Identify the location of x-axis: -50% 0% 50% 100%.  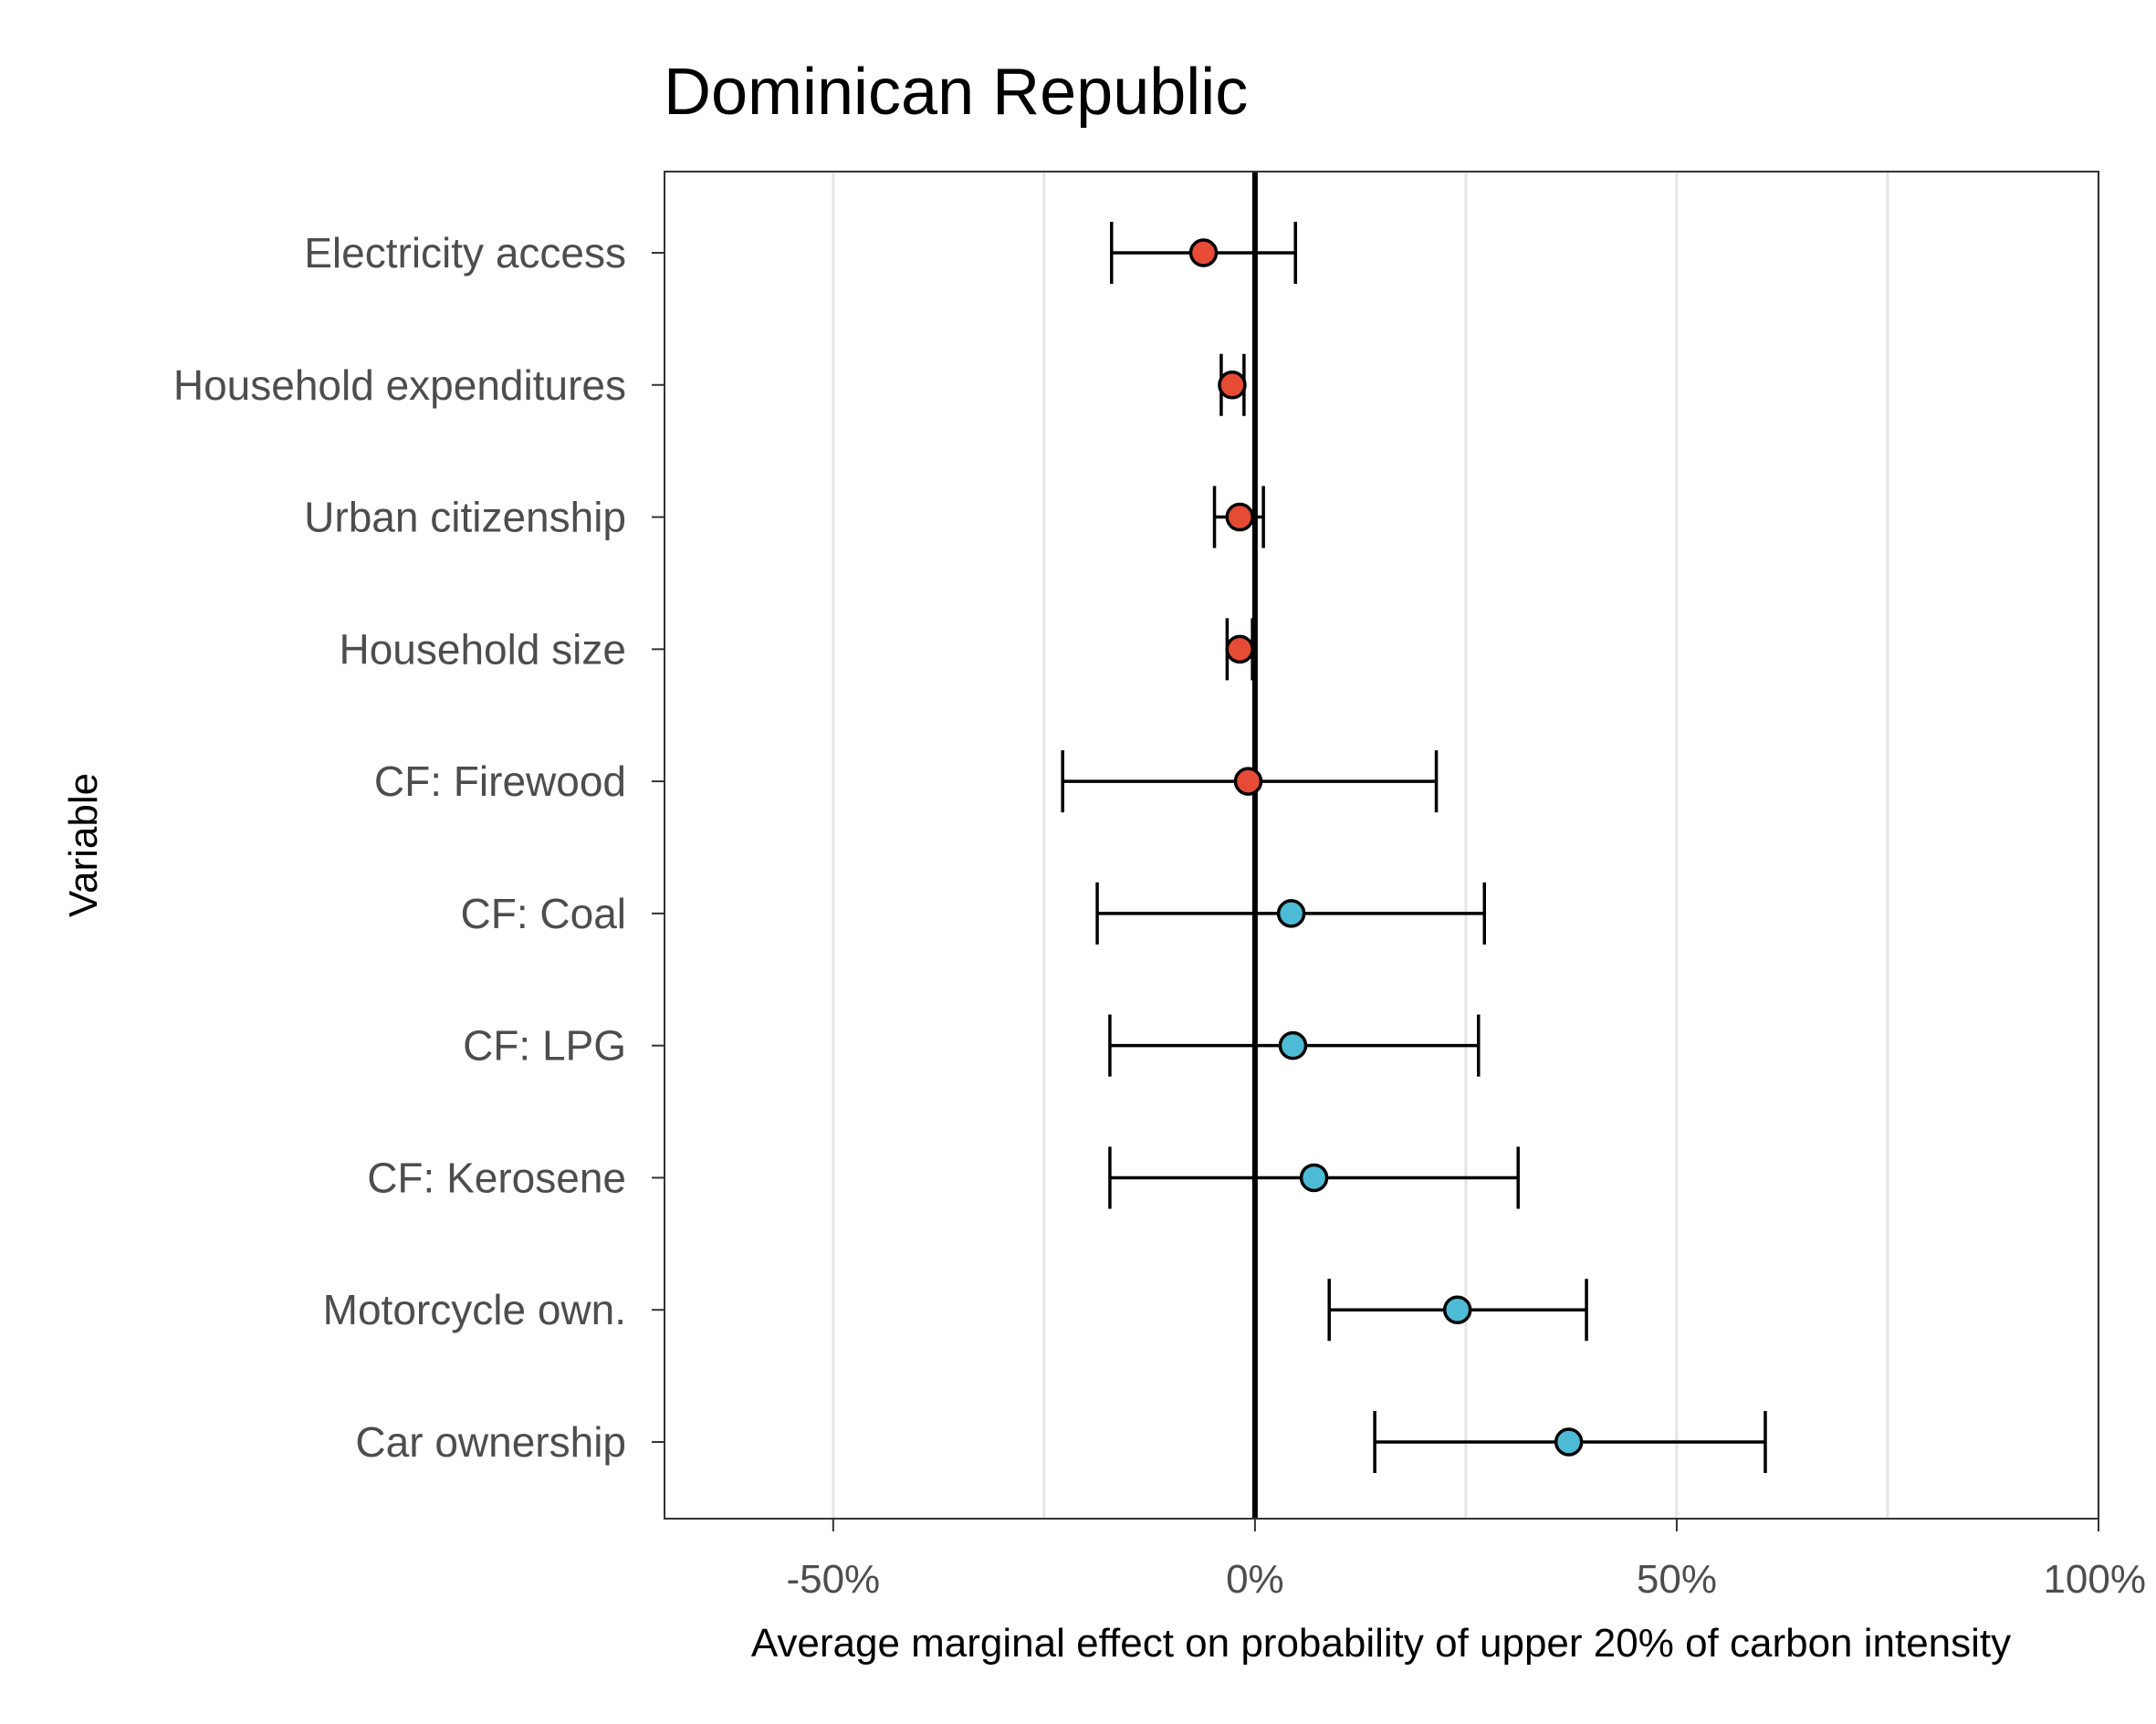
(1466, 1560).